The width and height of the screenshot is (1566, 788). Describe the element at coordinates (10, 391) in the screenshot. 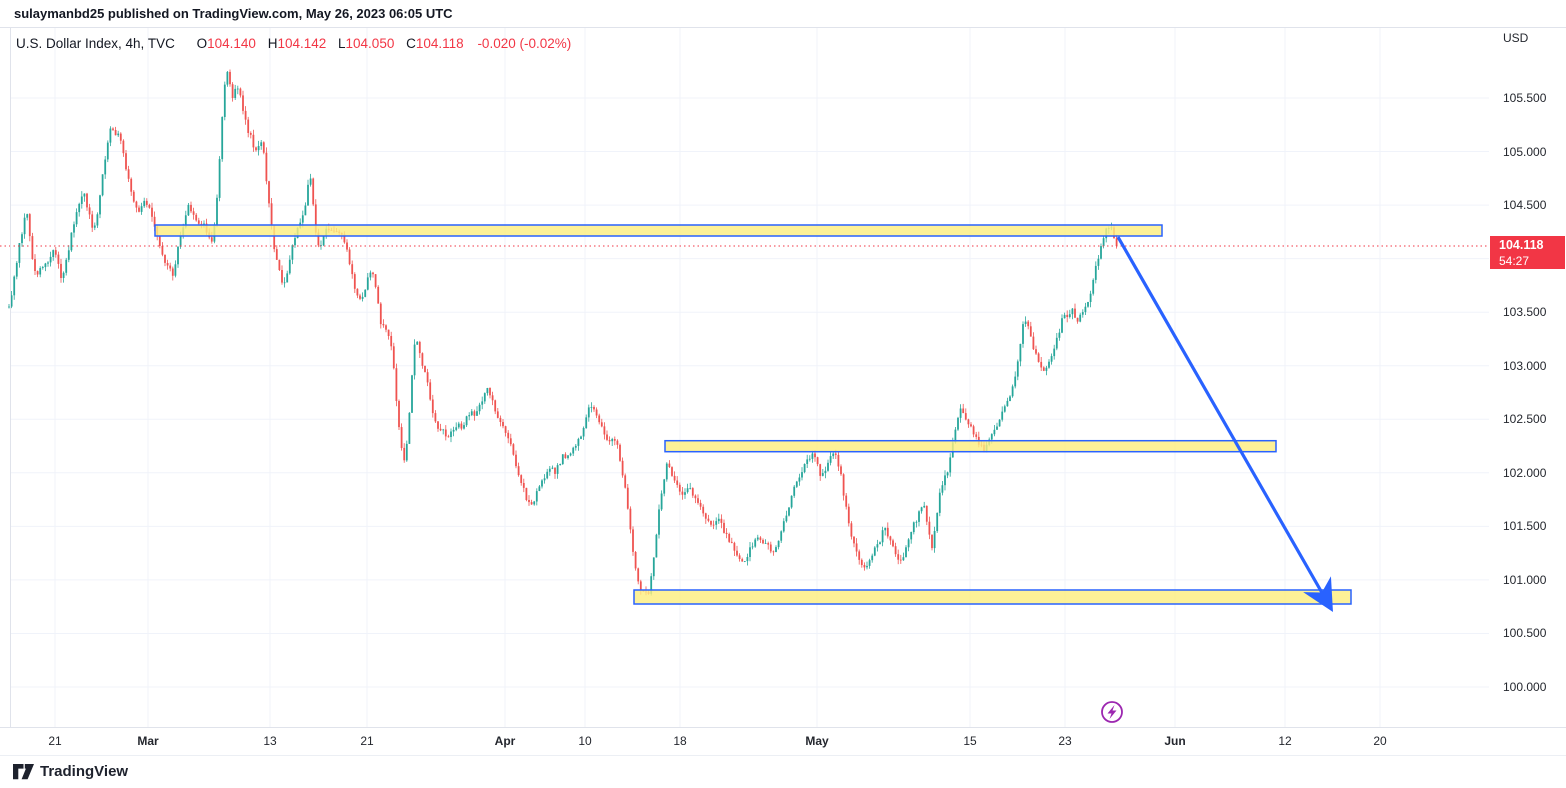

I see `plot-left-border` at that location.